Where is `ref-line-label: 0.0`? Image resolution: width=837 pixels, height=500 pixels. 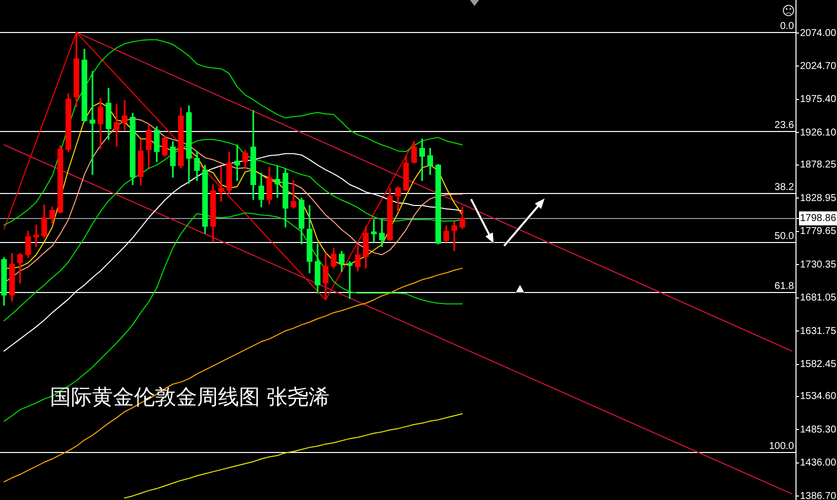 ref-line-label: 0.0 is located at coordinates (787, 26).